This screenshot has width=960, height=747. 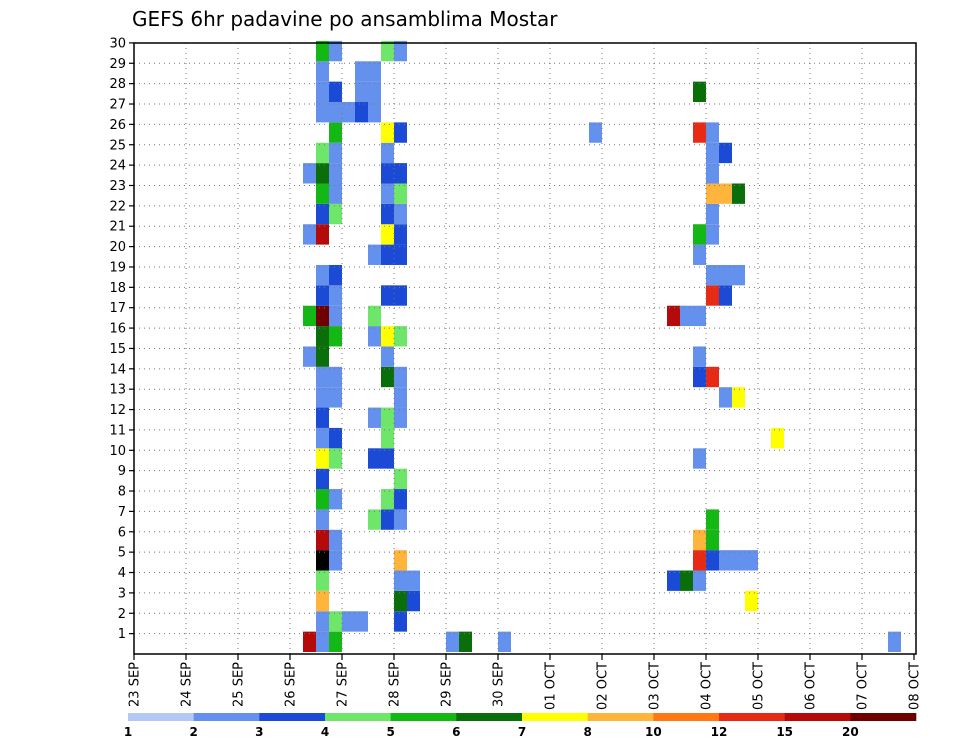 I want to click on y-tick-label: 15, so click(x=117, y=349).